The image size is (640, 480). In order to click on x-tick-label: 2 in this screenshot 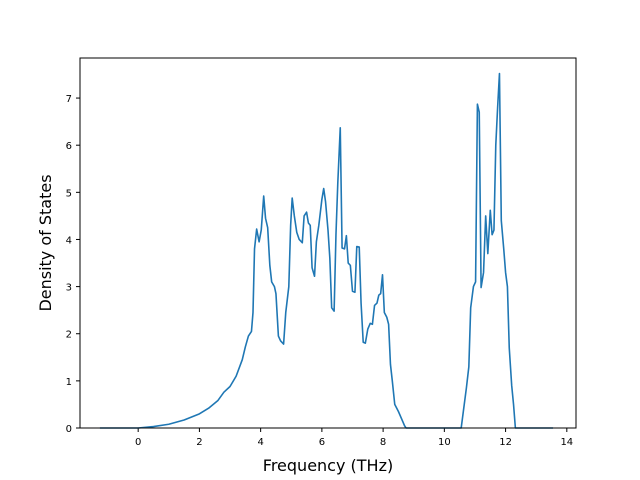, I will do `click(199, 442)`.